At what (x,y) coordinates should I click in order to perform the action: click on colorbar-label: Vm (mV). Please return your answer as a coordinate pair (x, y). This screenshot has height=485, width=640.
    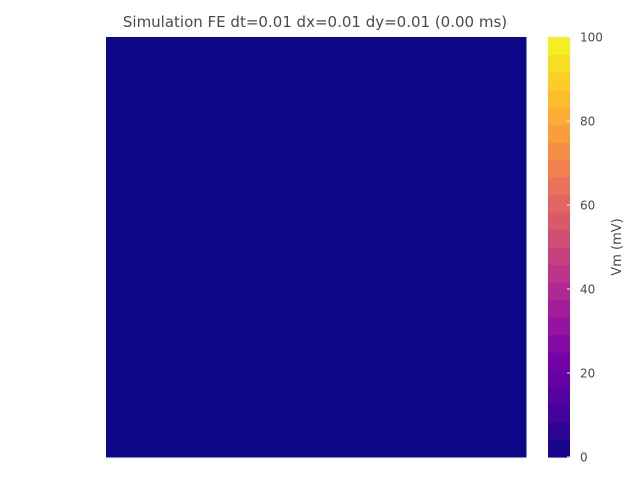
    Looking at the image, I should click on (617, 246).